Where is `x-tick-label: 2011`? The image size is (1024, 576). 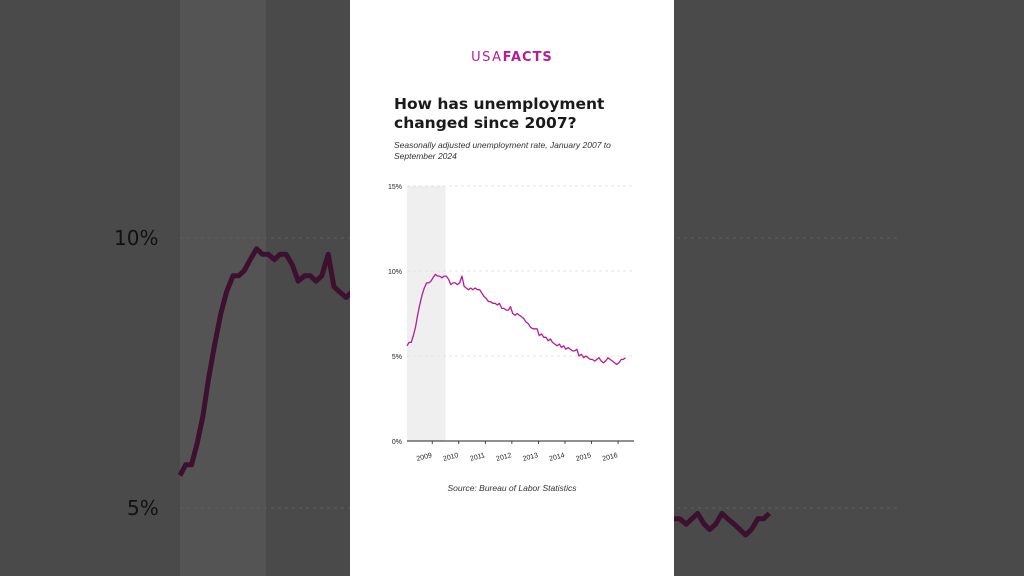
x-tick-label: 2011 is located at coordinates (477, 457).